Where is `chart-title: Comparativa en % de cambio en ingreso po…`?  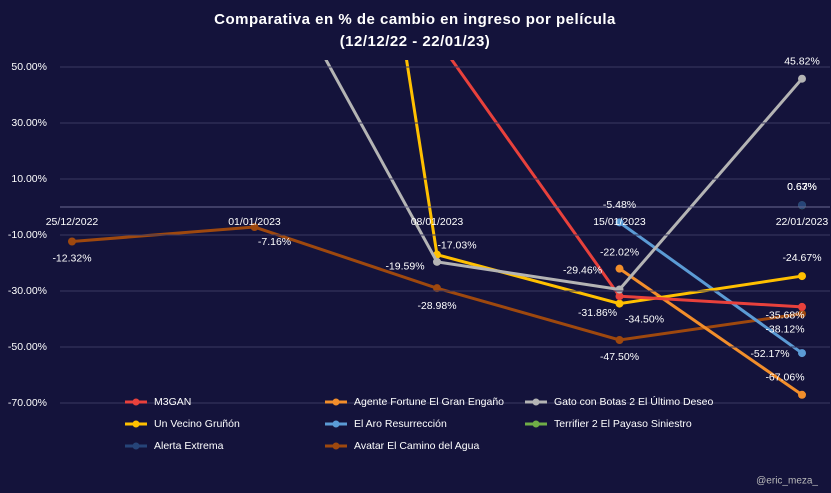 chart-title: Comparativa en % de cambio en ingreso po… is located at coordinates (415, 19).